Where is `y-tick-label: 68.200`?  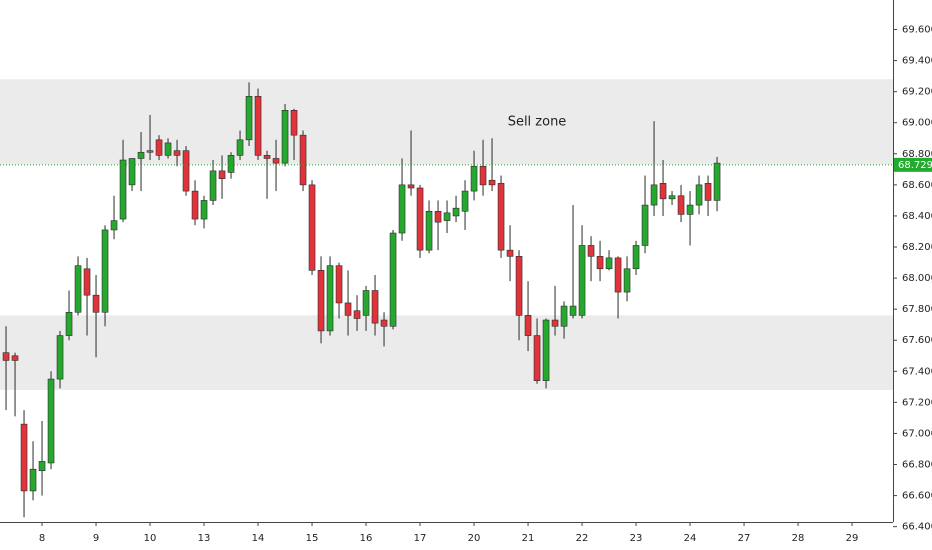
y-tick-label: 68.200 is located at coordinates (917, 247).